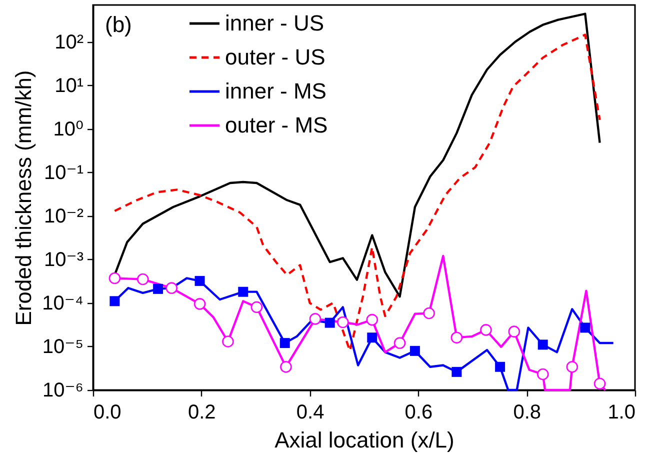  Describe the element at coordinates (69, 85) in the screenshot. I see `y-tick-label: 10¹` at that location.